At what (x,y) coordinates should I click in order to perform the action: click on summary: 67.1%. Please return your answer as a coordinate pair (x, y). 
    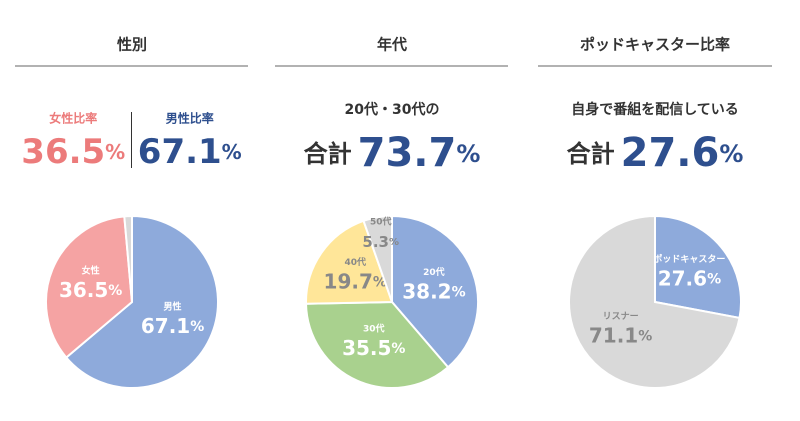
    Looking at the image, I should click on (190, 152).